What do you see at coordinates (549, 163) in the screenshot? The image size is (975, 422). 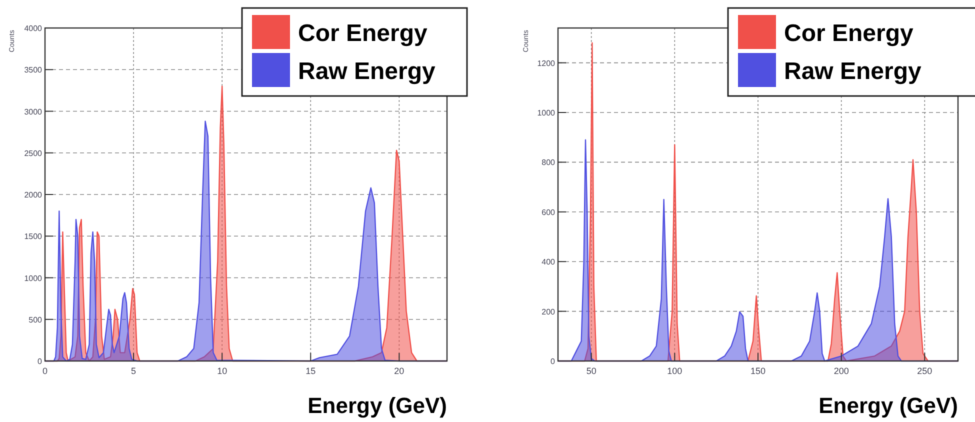 I see `y-tick-label: 800` at bounding box center [549, 163].